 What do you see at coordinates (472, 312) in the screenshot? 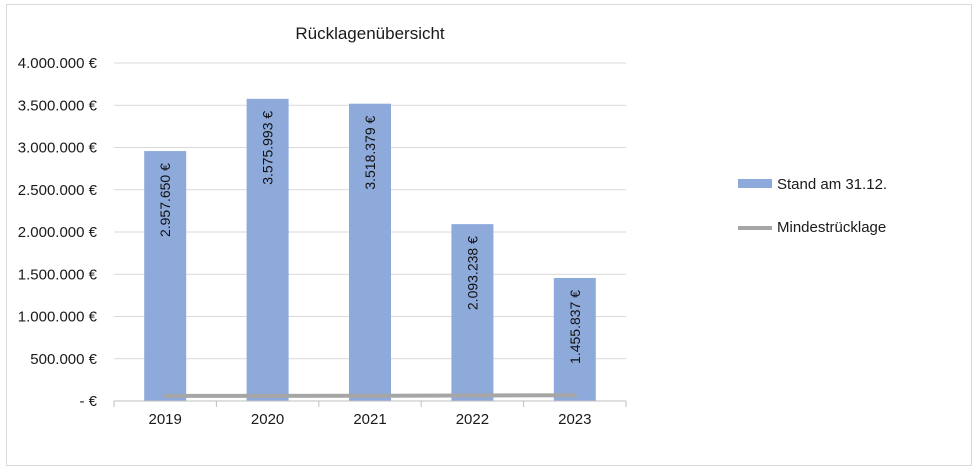
I see `bar-2022` at bounding box center [472, 312].